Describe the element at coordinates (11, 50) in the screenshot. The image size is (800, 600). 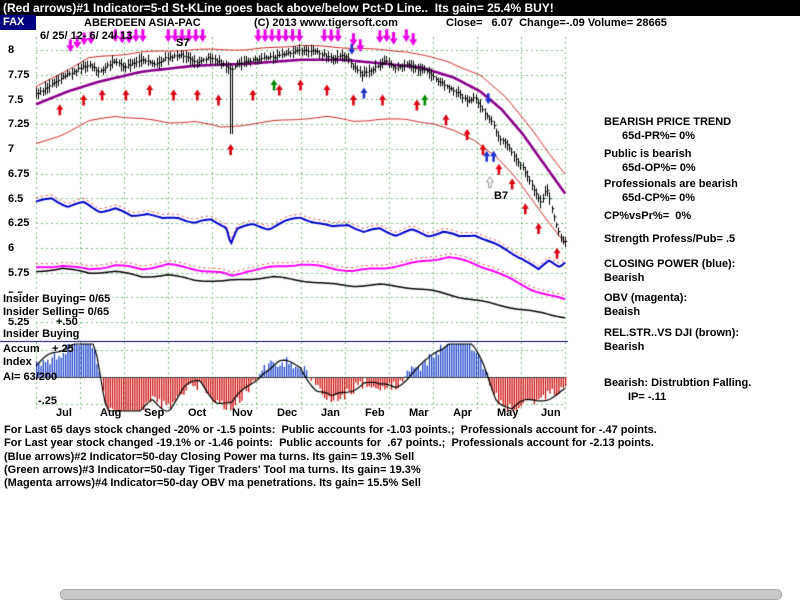
I see `price-tick: 8` at that location.